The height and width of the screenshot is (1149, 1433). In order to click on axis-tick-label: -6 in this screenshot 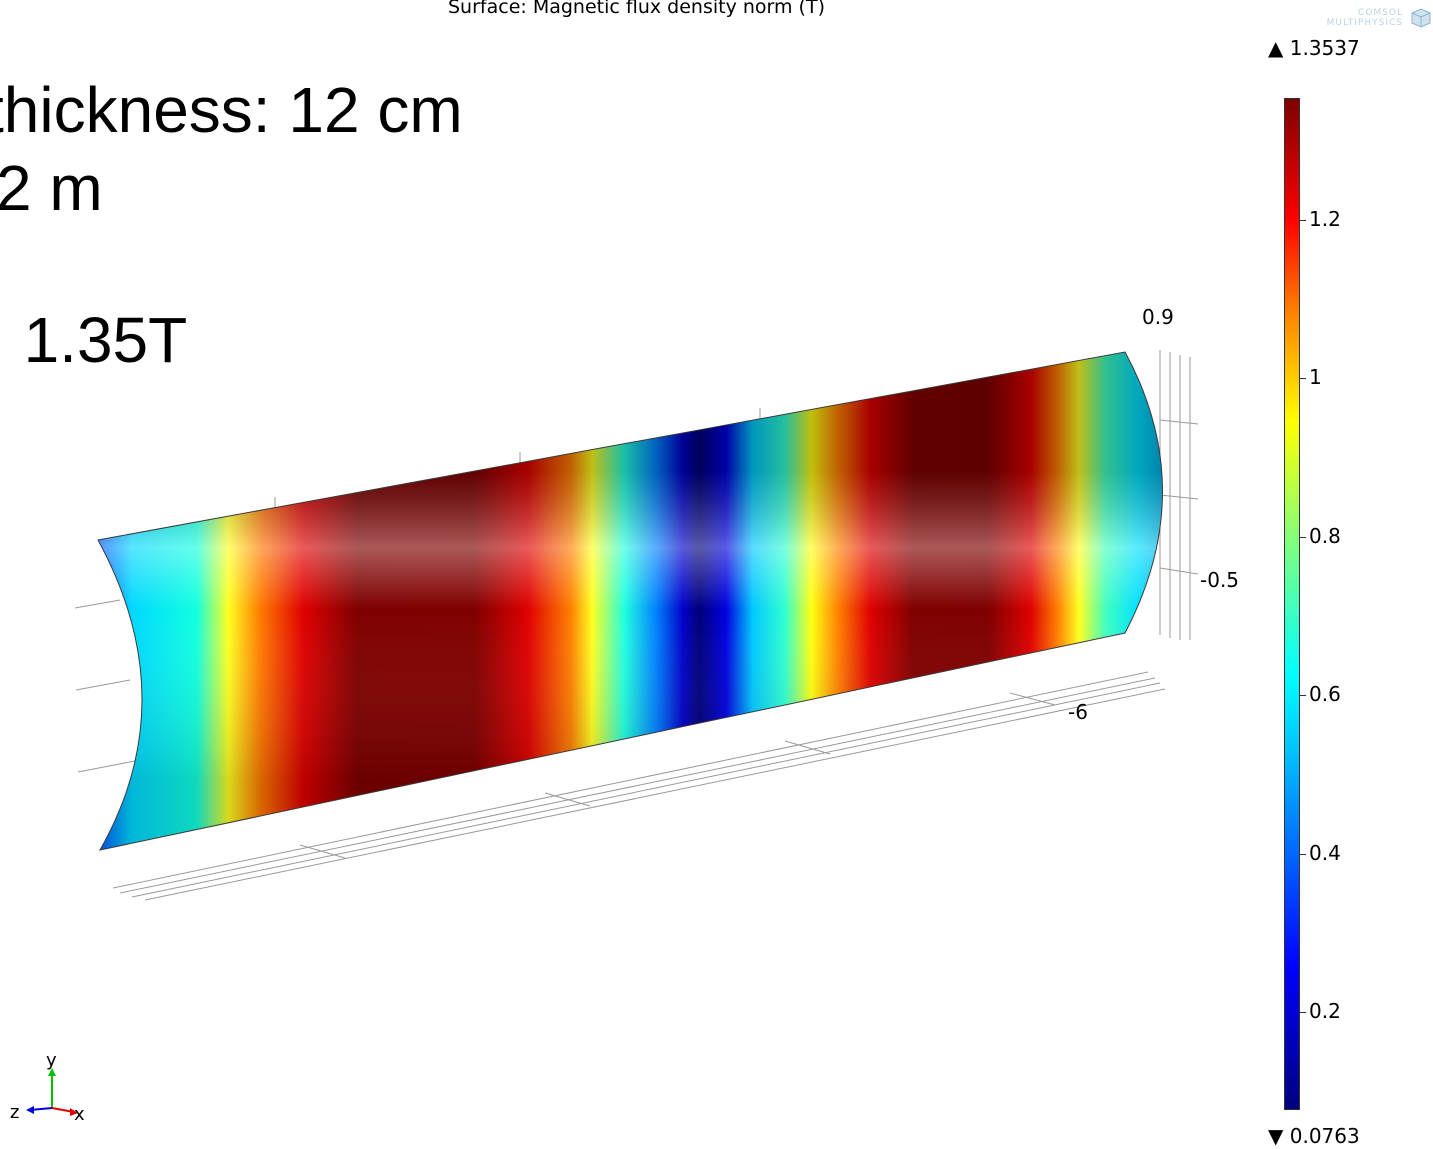, I will do `click(1078, 712)`.